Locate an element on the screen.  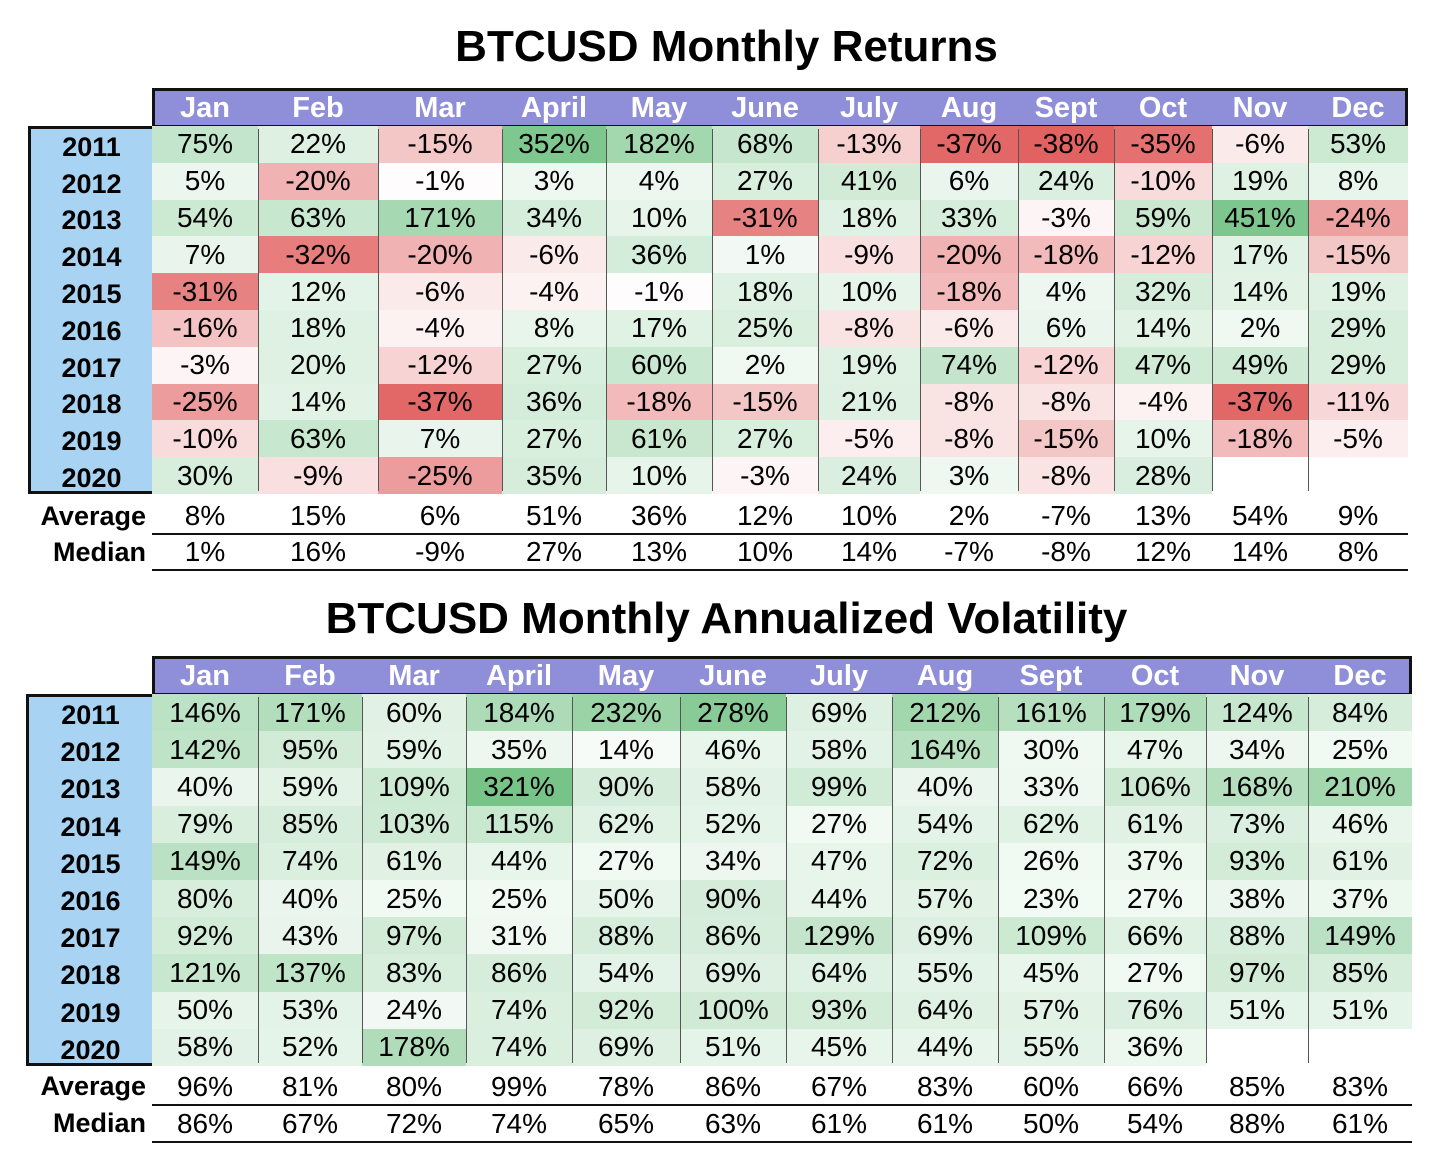
column-header: Mar is located at coordinates (414, 675).